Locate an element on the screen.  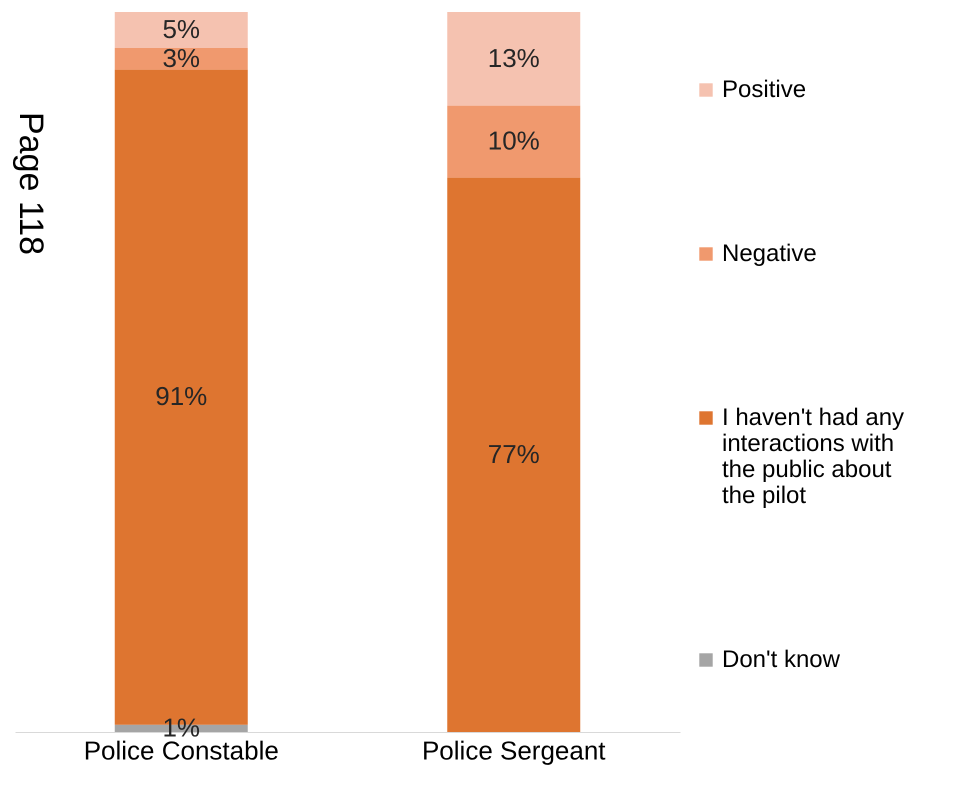
annotation: Page 118 is located at coordinates (30, 184).